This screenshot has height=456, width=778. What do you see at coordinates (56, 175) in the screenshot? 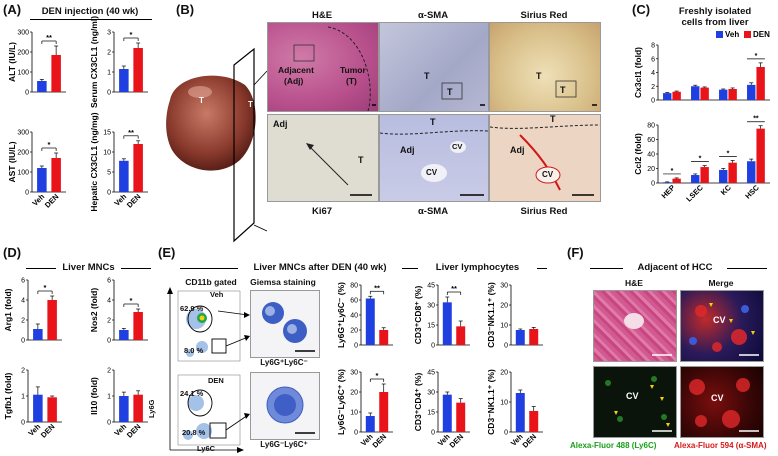
I see `a3-bar-den` at bounding box center [56, 175].